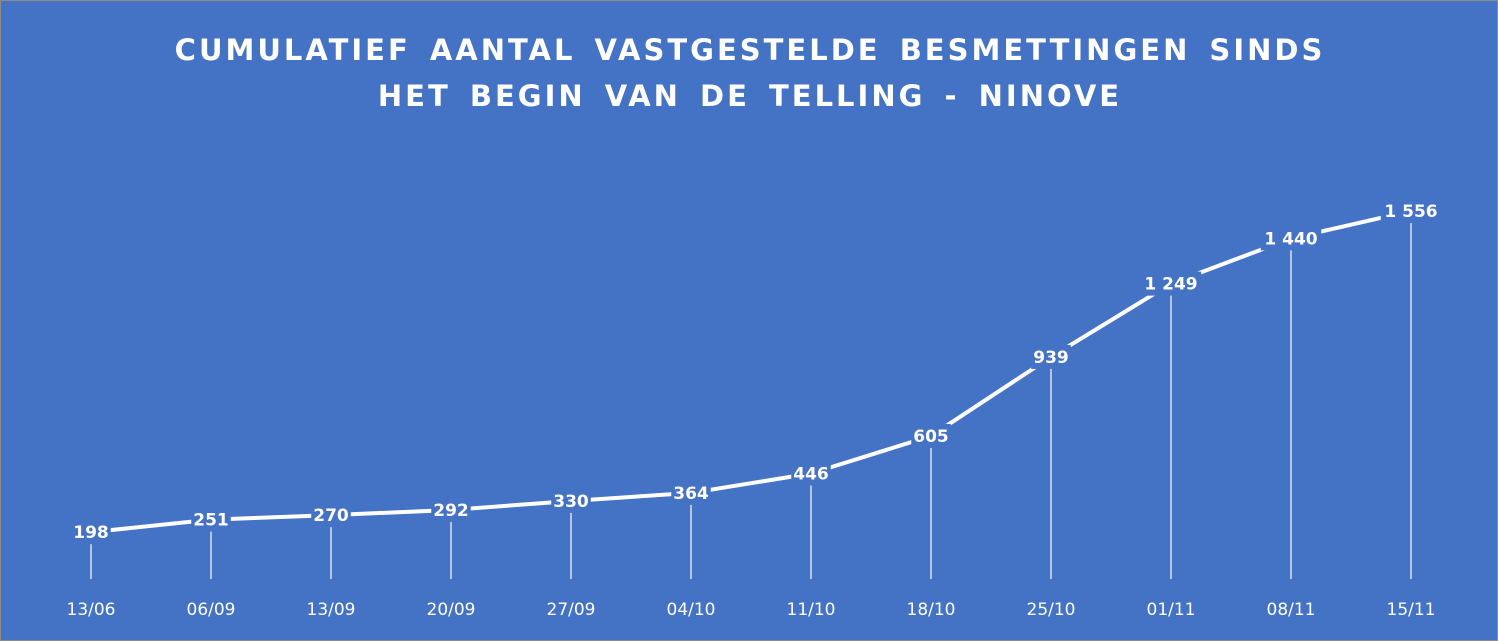 The image size is (1498, 641). What do you see at coordinates (451, 610) in the screenshot?
I see `x-tick-label: 20/09` at bounding box center [451, 610].